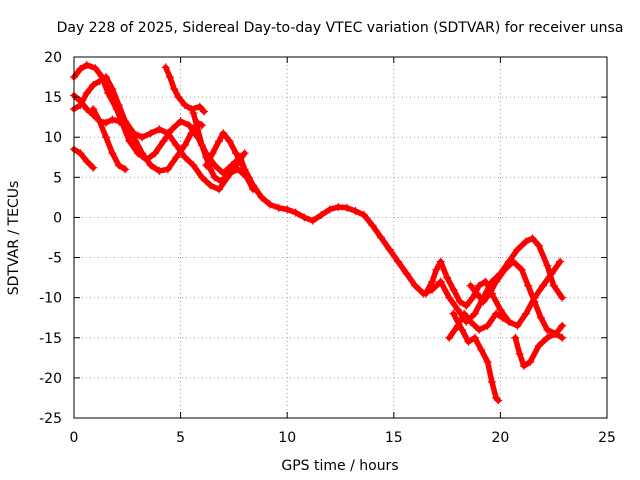  What do you see at coordinates (53, 58) in the screenshot?
I see `y-tick-label: 20` at bounding box center [53, 58].